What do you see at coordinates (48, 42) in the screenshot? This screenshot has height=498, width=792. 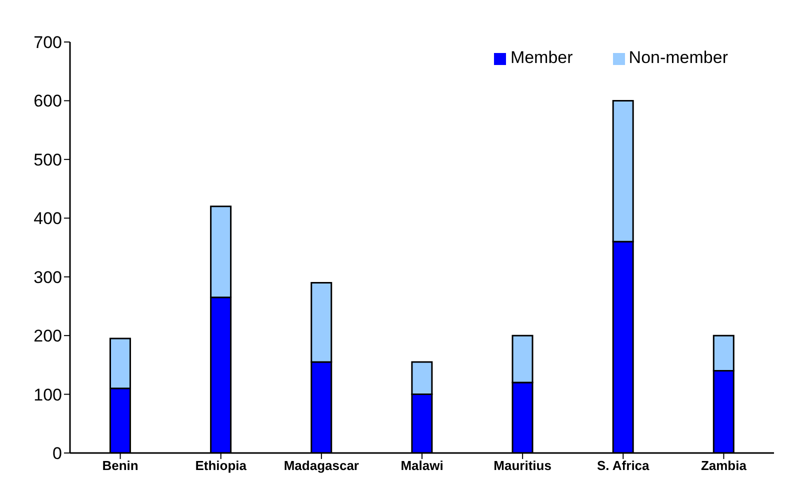 I see `y-tick-label: 700` at bounding box center [48, 42].